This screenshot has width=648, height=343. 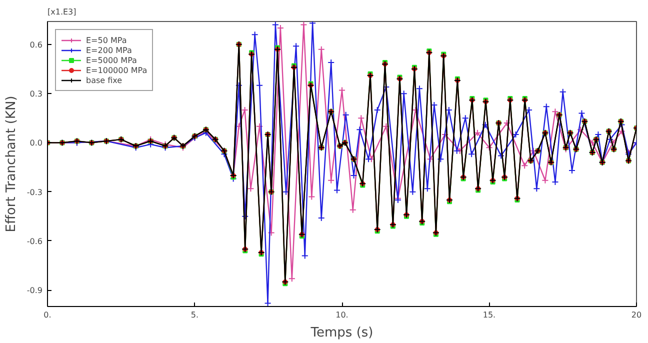 I want to click on y-tick-label: -0.3, so click(x=34, y=192).